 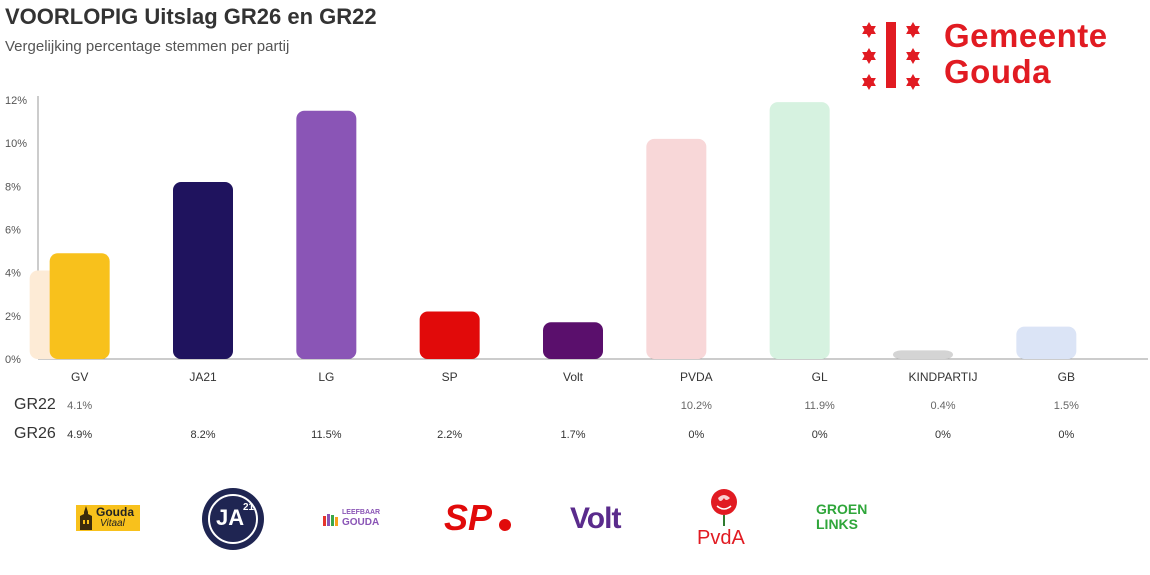 What do you see at coordinates (943, 377) in the screenshot?
I see `x-tick-label: KINDPARTIJ` at bounding box center [943, 377].